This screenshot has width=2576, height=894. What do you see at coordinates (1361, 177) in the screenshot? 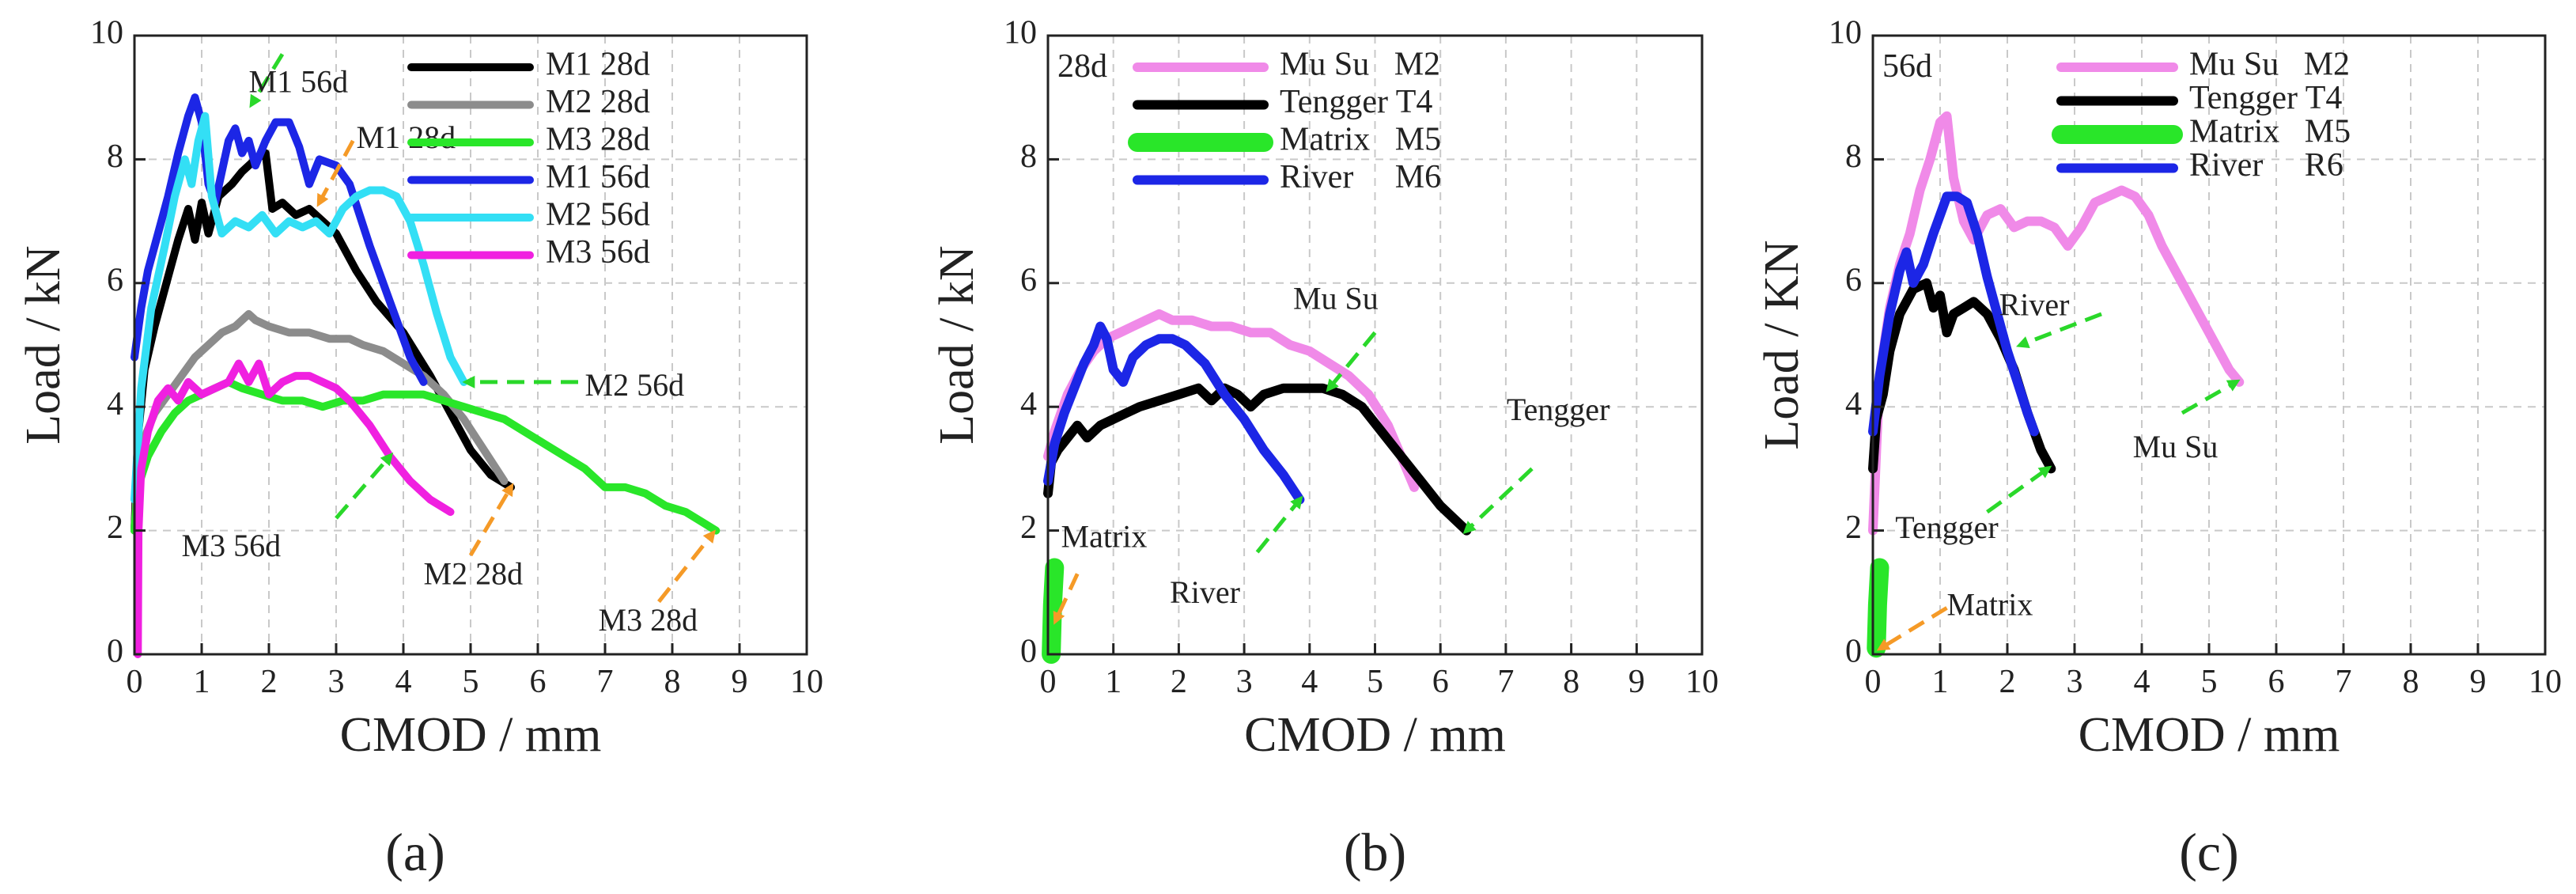
I see `legend-label: River M6` at bounding box center [1361, 177].